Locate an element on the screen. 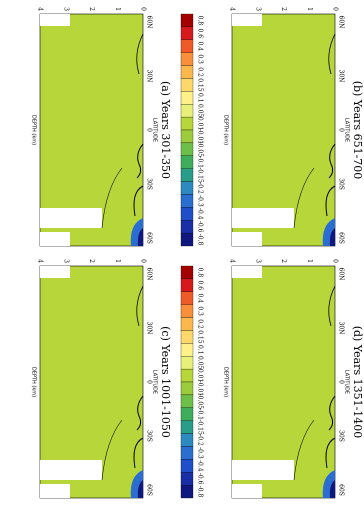 The width and height of the screenshot is (364, 515). colorbar-label: 0.8 is located at coordinates (200, 273).